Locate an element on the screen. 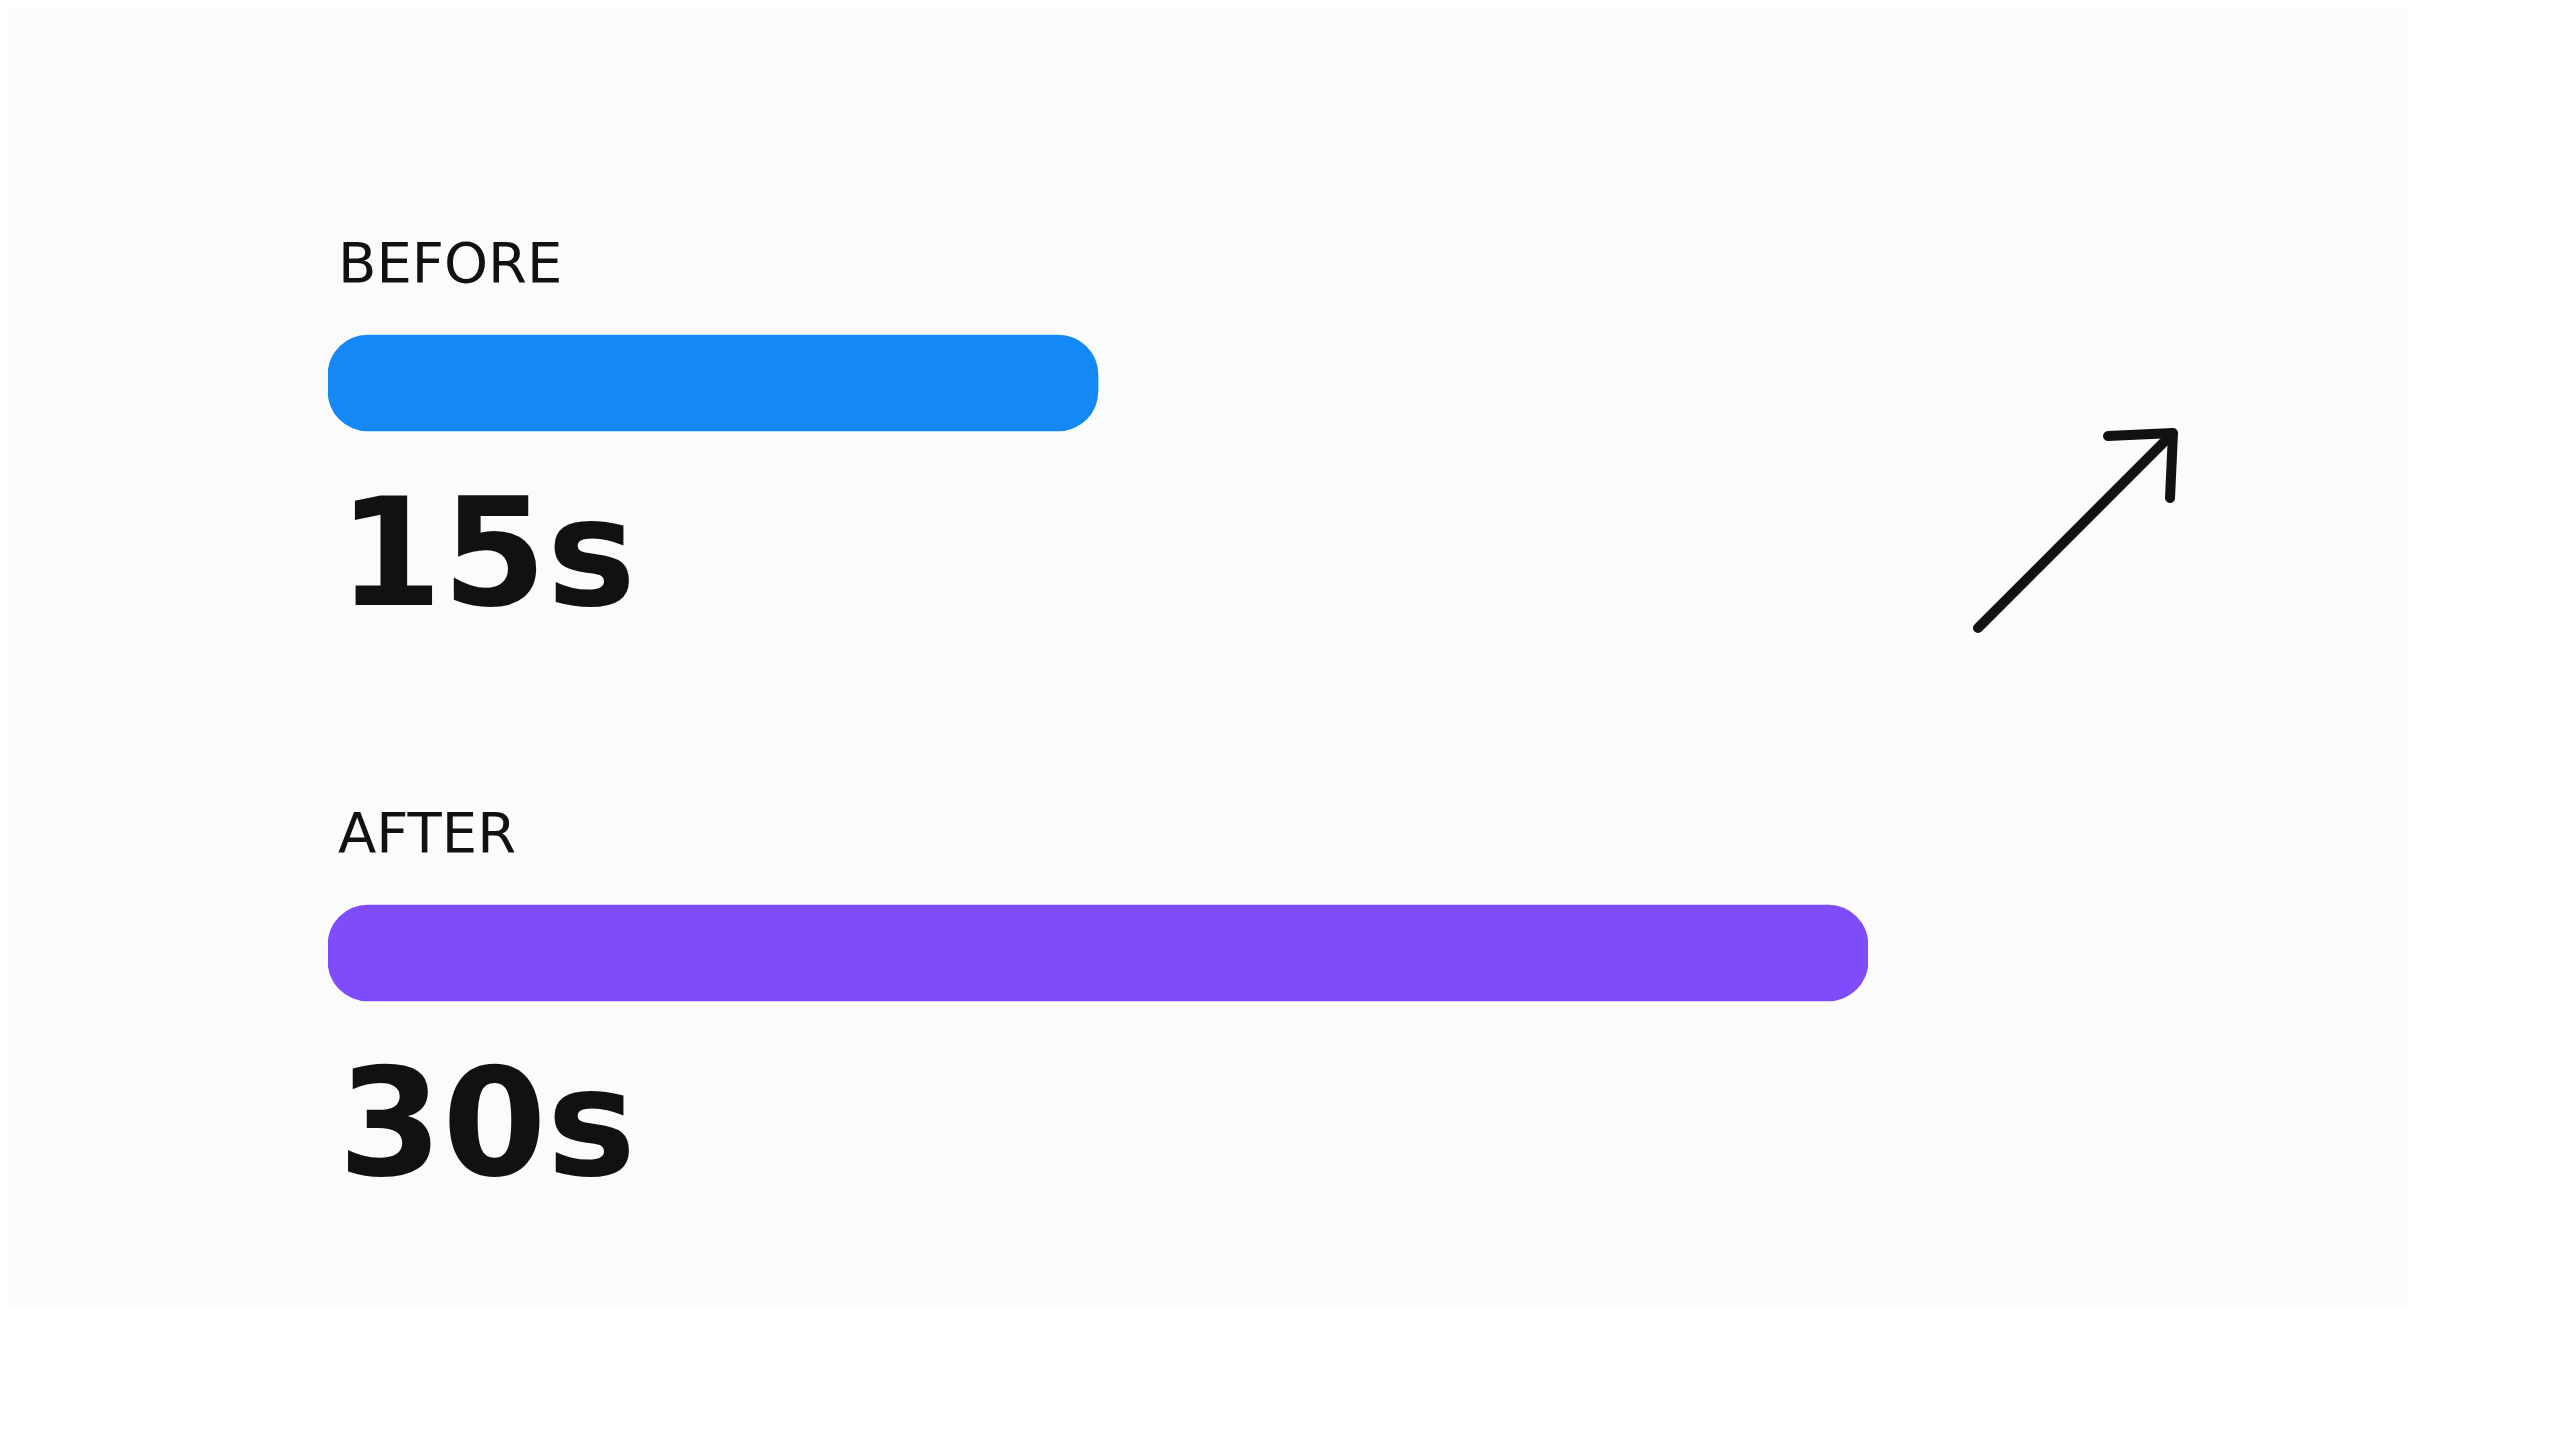  data-label: 30s is located at coordinates (487, 1122).